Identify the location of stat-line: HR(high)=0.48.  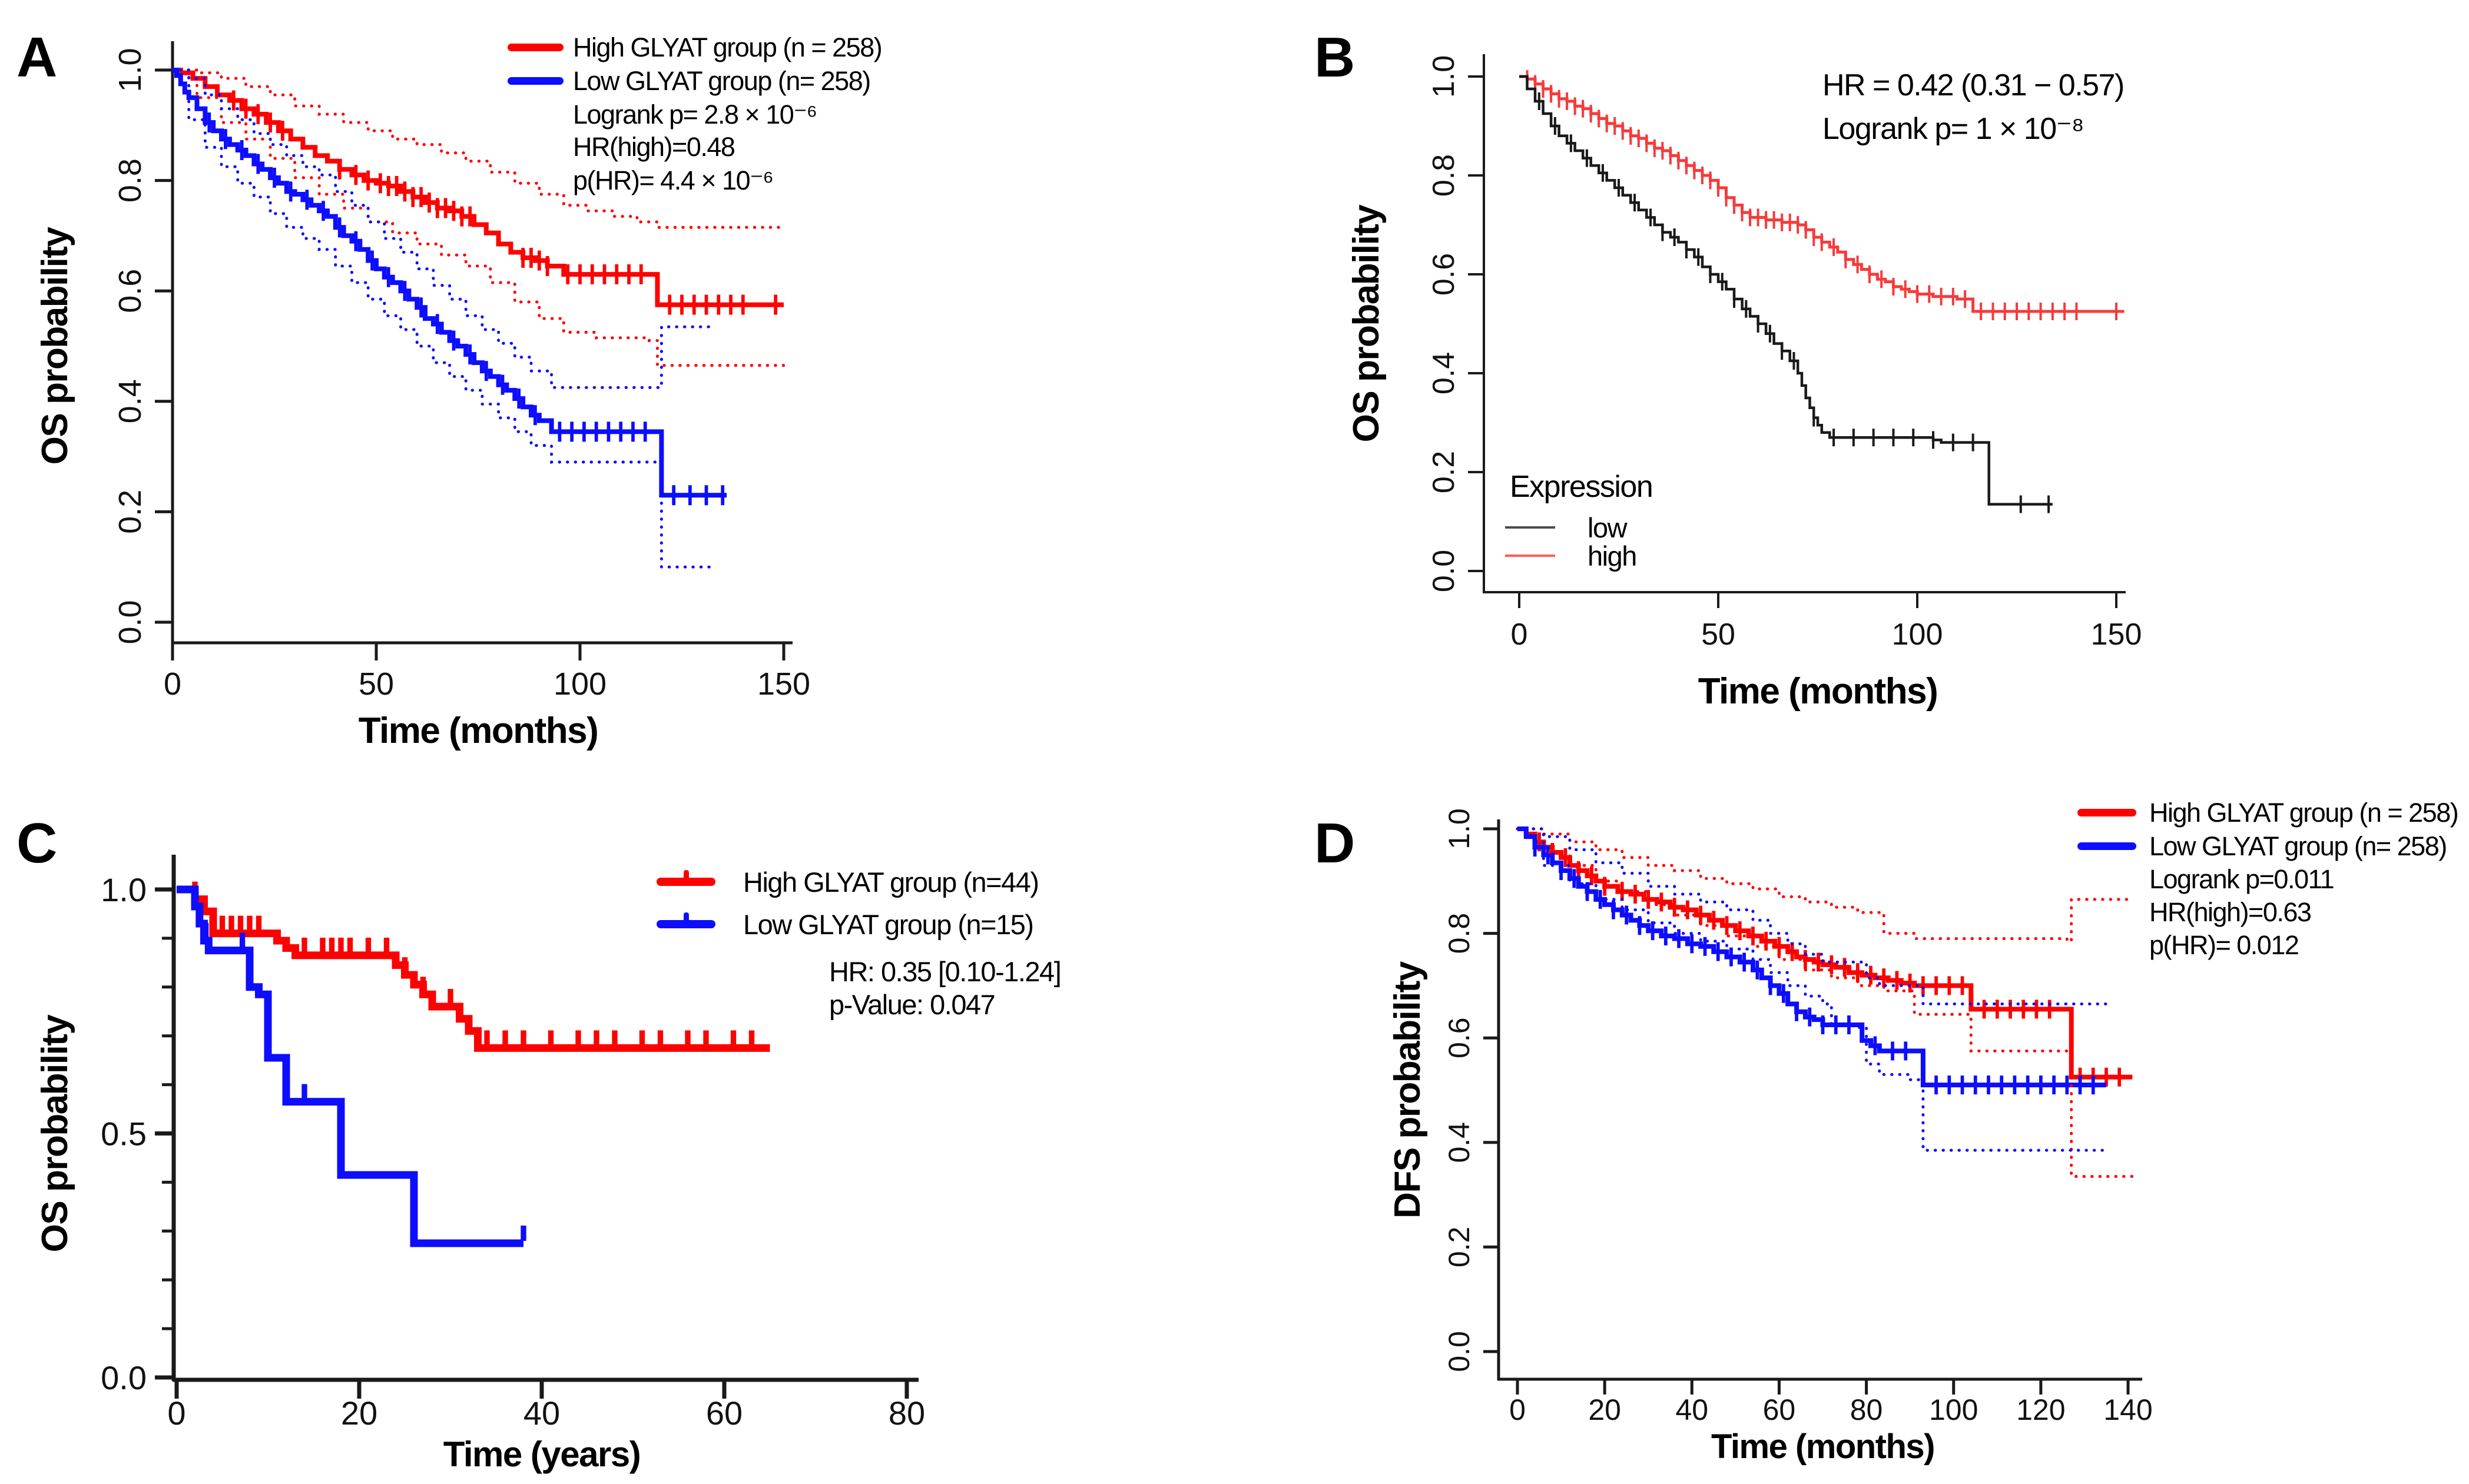
(694, 147).